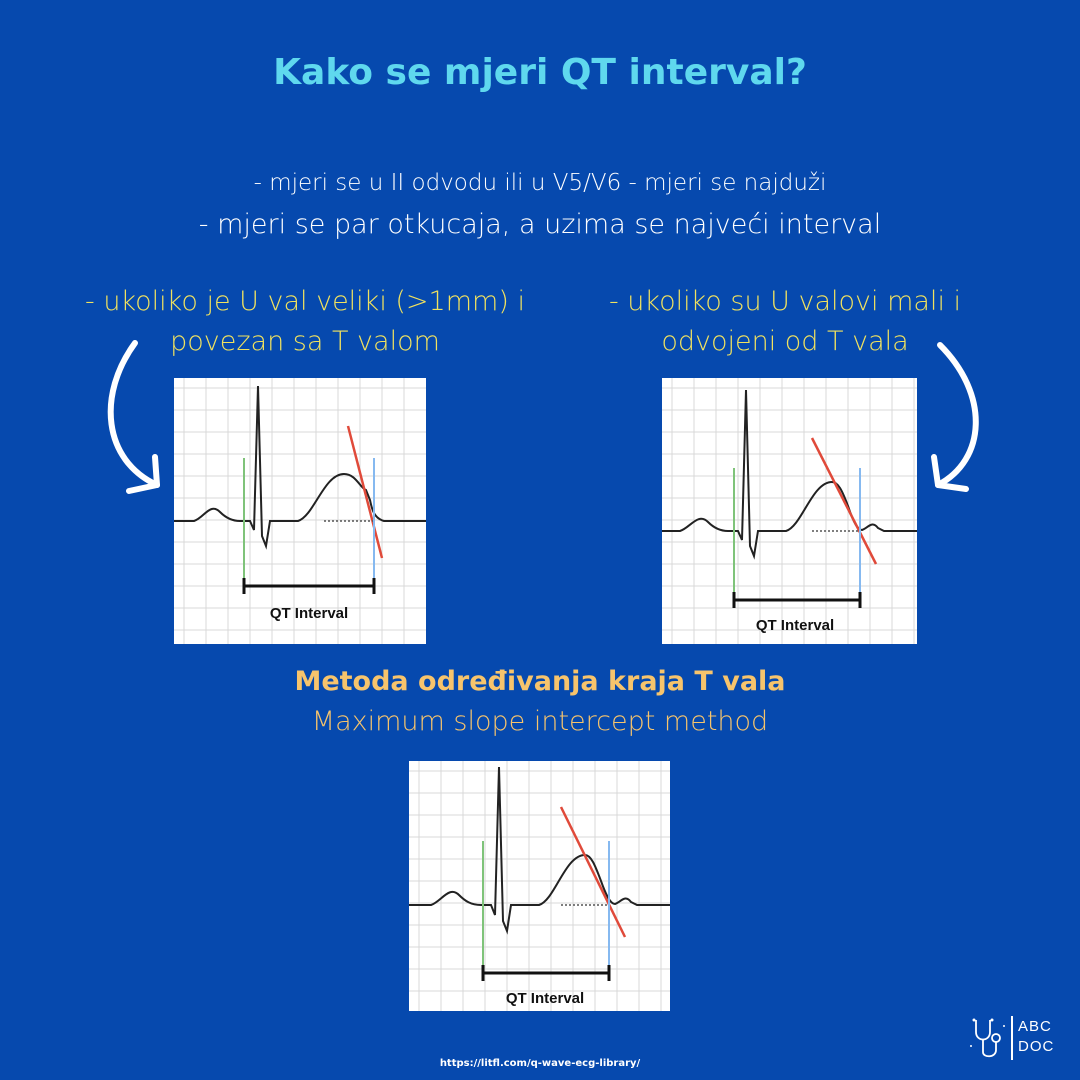 This screenshot has width=1080, height=1080. I want to click on left-case-line-2: povezan sa T valom, so click(305, 341).